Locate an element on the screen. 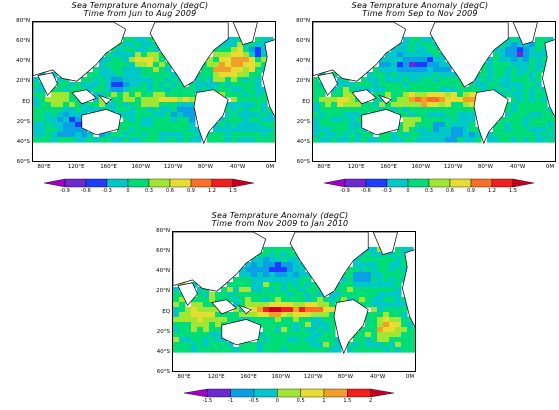  colorbar-label: -0.3 is located at coordinates (387, 191).